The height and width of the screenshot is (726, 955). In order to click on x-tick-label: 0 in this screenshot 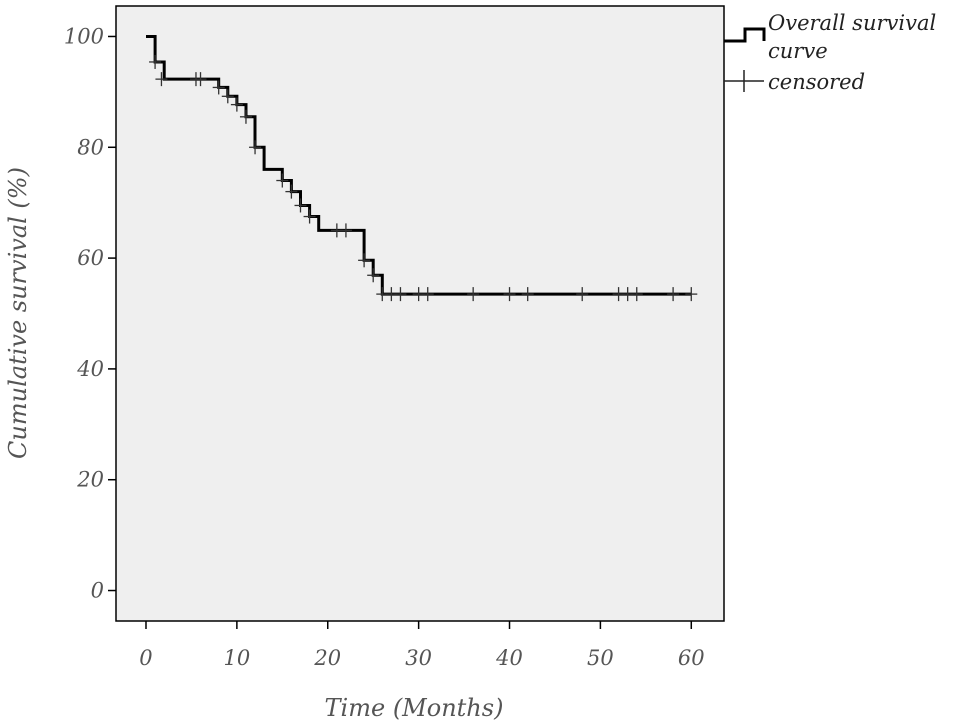, I will do `click(145, 658)`.